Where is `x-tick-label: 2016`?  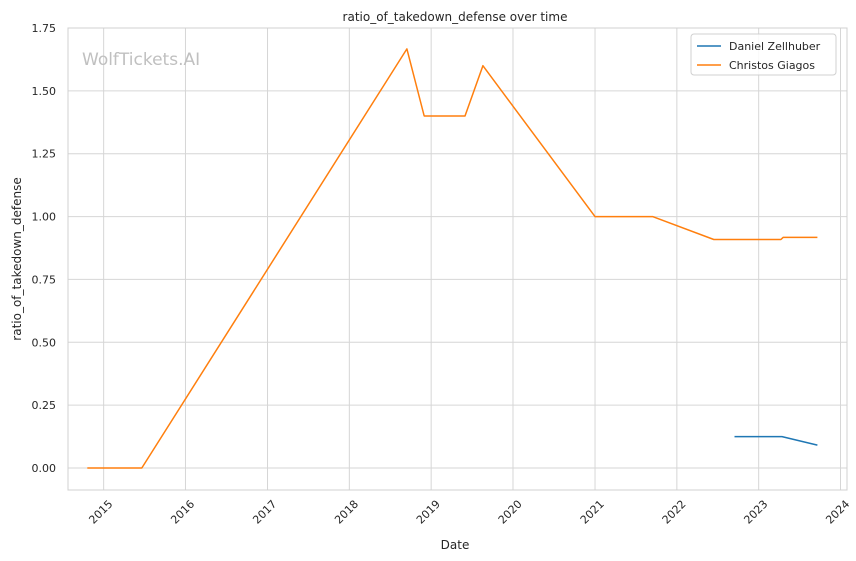 x-tick-label: 2016 is located at coordinates (182, 512).